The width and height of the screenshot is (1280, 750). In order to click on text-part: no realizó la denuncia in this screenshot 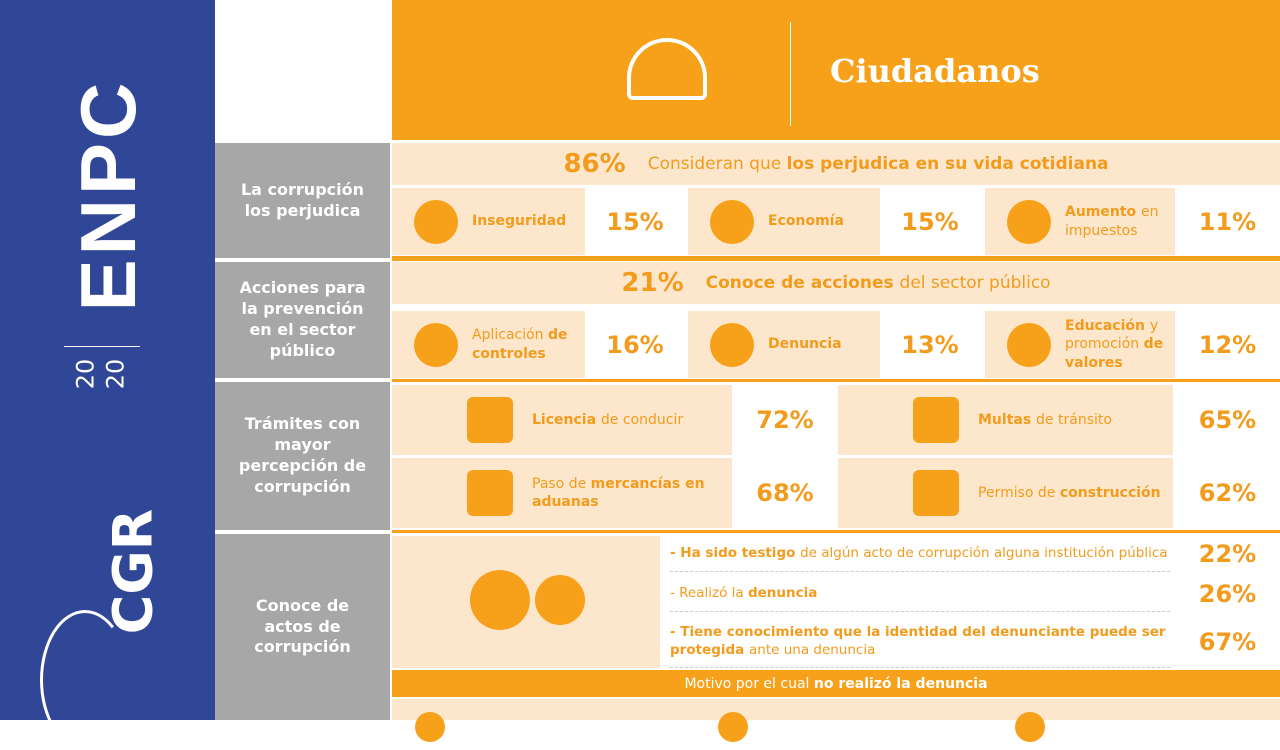, I will do `click(900, 683)`.